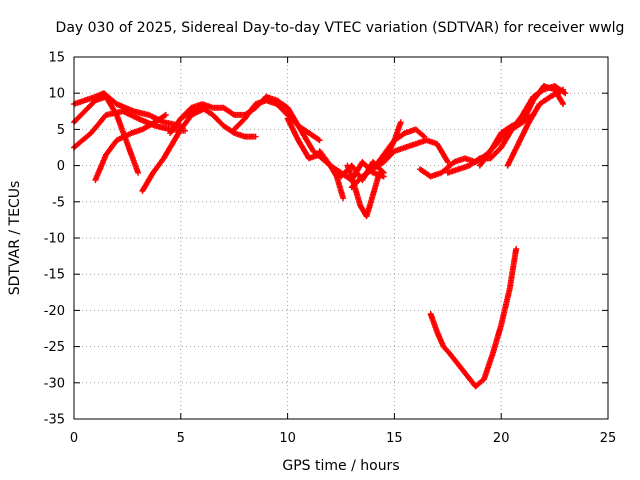 This screenshot has height=480, width=640. What do you see at coordinates (15, 238) in the screenshot?
I see `y-axis-label: SDTVAR / TECUs` at bounding box center [15, 238].